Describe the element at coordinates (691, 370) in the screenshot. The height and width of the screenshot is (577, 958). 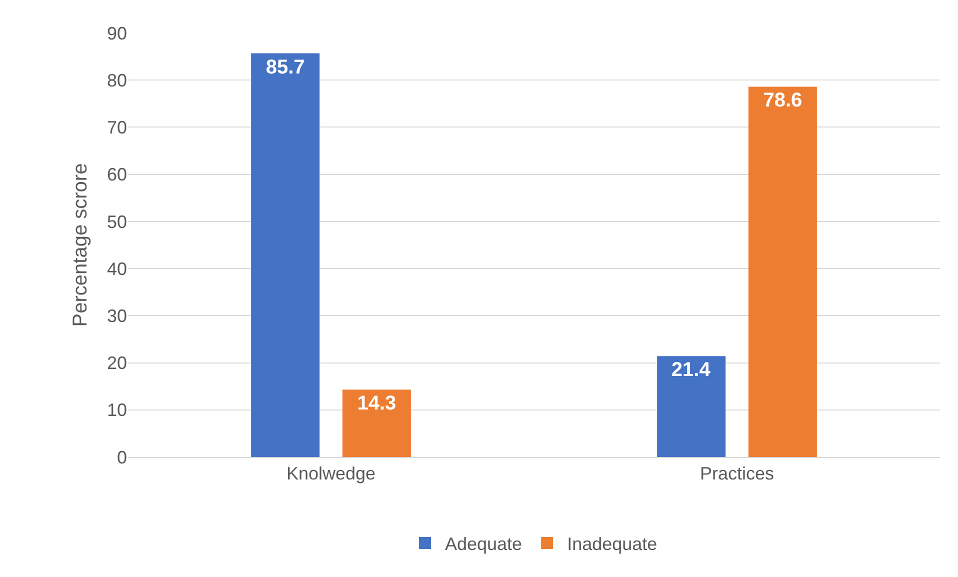
I see `data-label: 21.4` at that location.